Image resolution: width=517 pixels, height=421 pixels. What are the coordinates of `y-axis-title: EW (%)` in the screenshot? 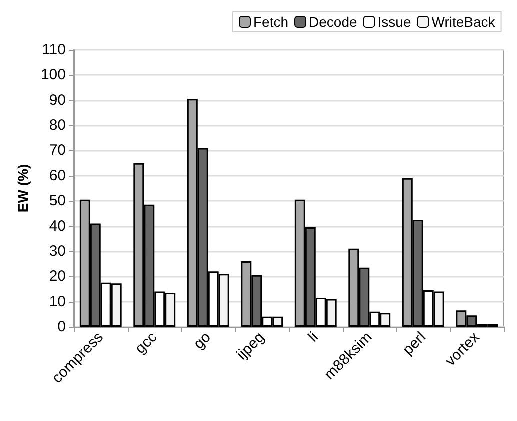 It's located at (23, 188).